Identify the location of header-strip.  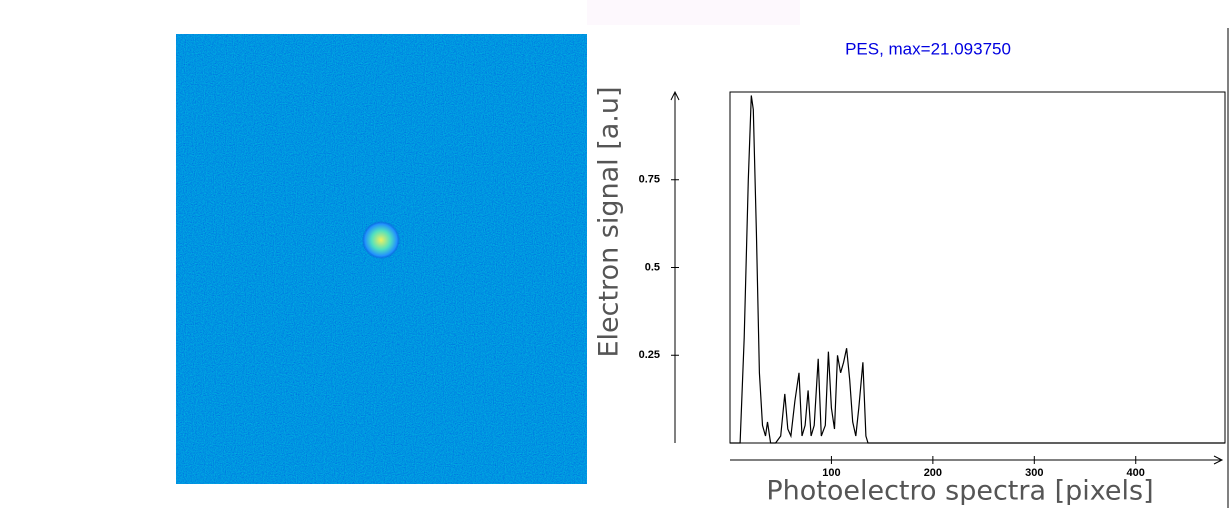
(693, 12).